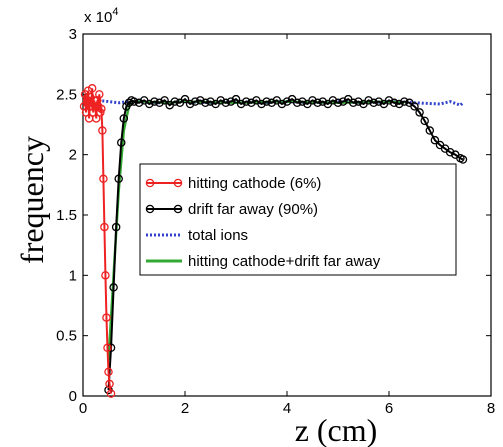 This screenshot has width=503, height=447. Describe the element at coordinates (66, 336) in the screenshot. I see `y-tick-label: 0.5` at that location.